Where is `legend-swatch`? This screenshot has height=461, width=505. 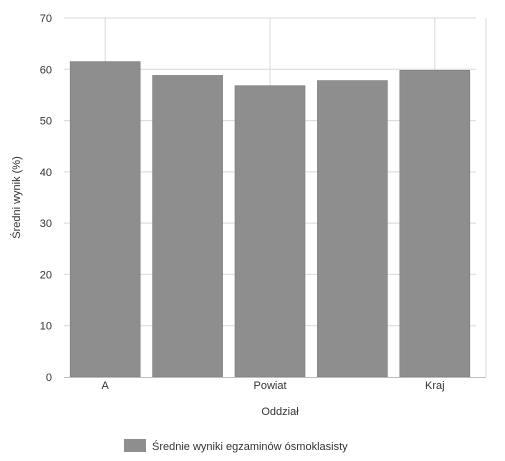
legend-swatch is located at coordinates (135, 445).